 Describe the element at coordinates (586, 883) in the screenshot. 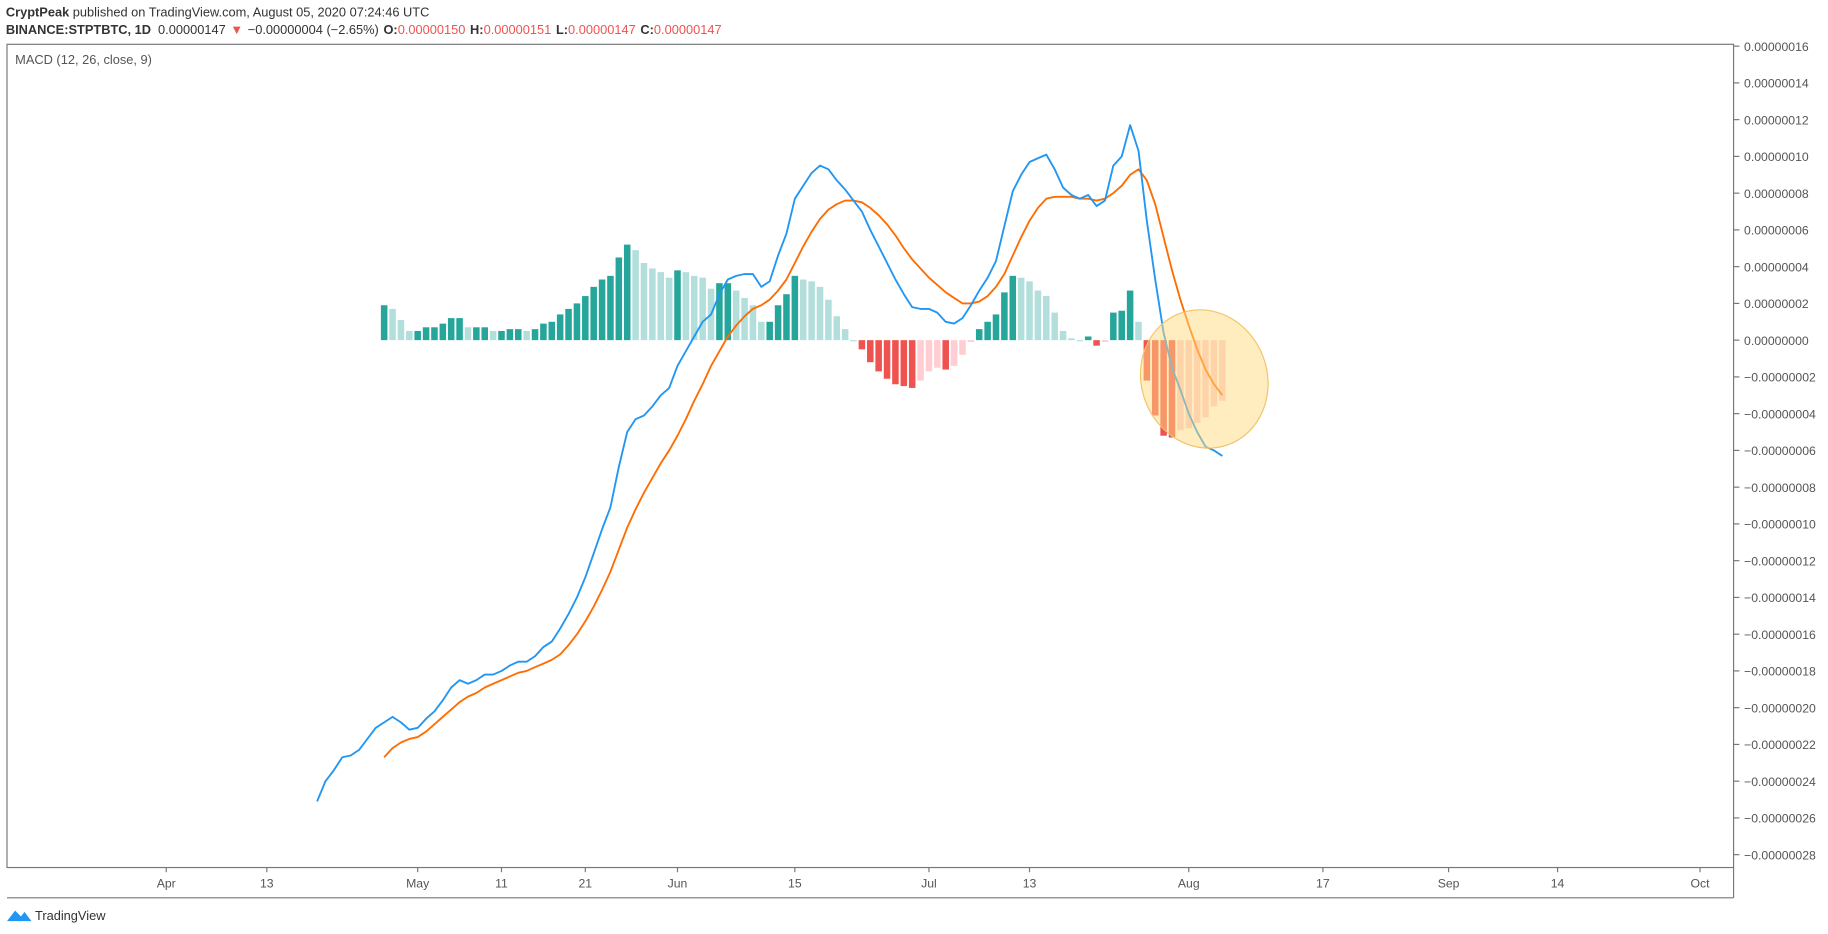

I see `x-tick-label: 21` at that location.